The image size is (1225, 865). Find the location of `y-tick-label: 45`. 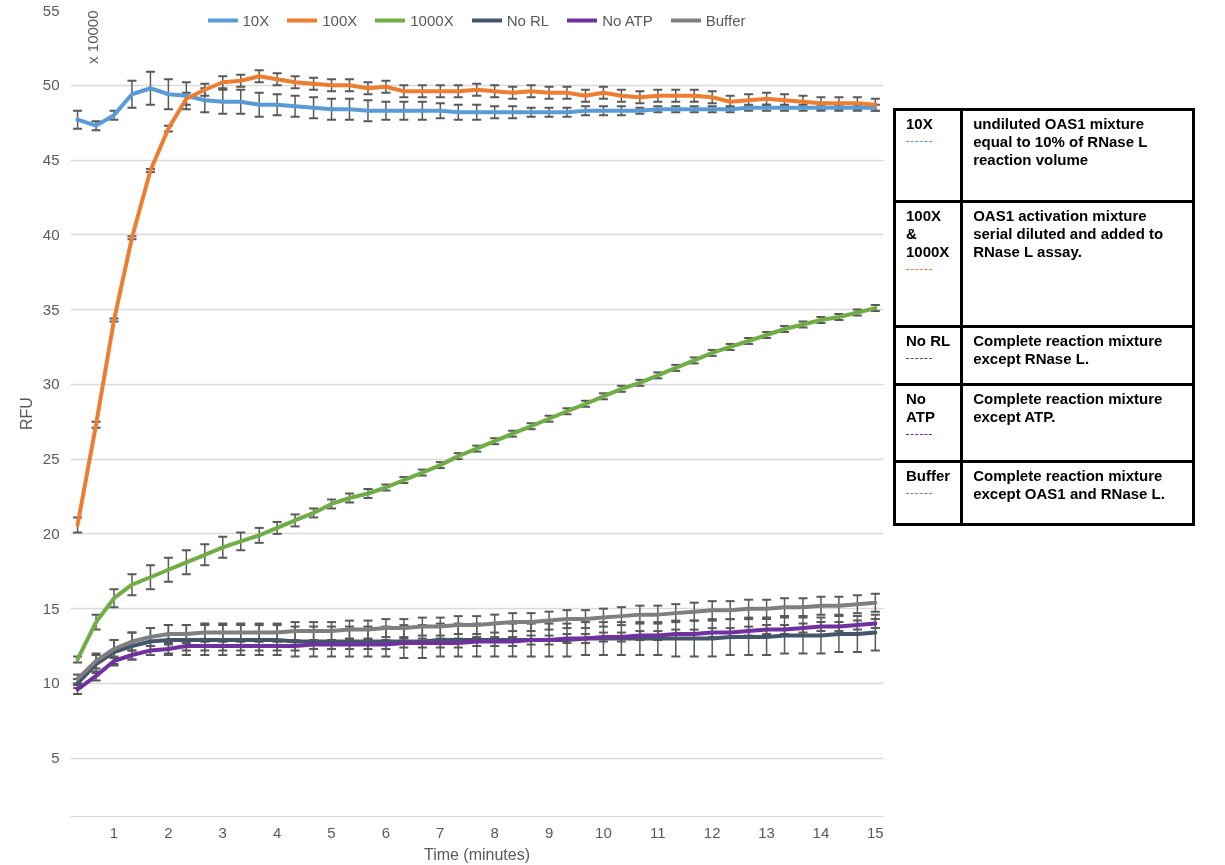

y-tick-label: 45 is located at coordinates (51, 160).